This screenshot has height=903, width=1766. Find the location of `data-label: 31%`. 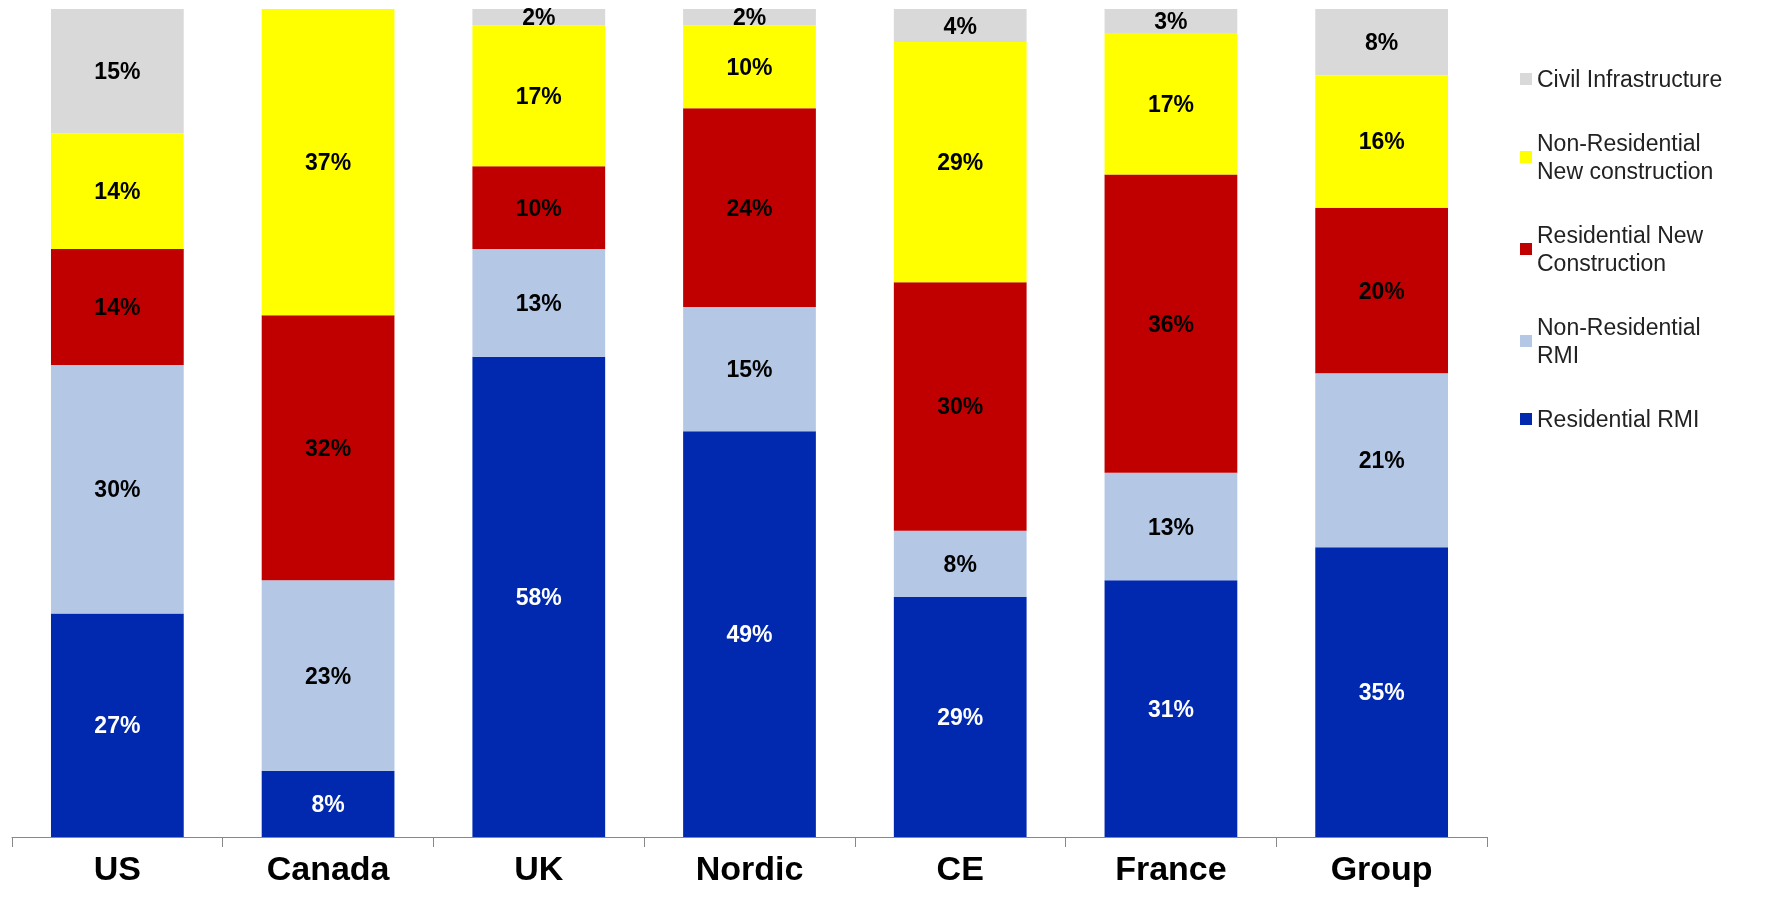

data-label: 31% is located at coordinates (1170, 708).